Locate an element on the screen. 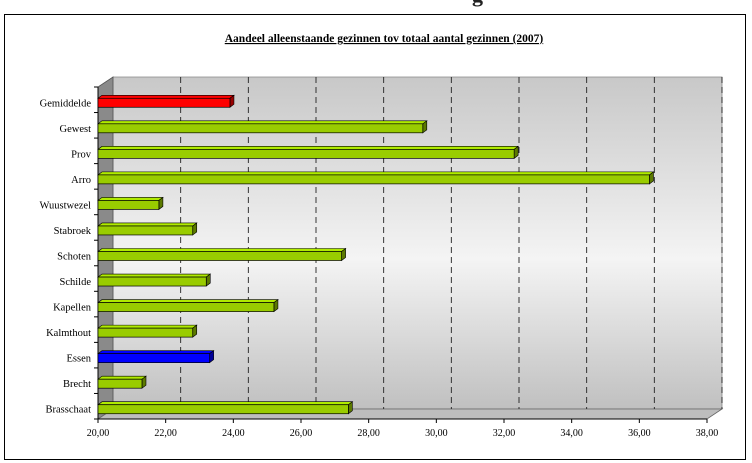  x-tick-label: 32,00 is located at coordinates (504, 433).